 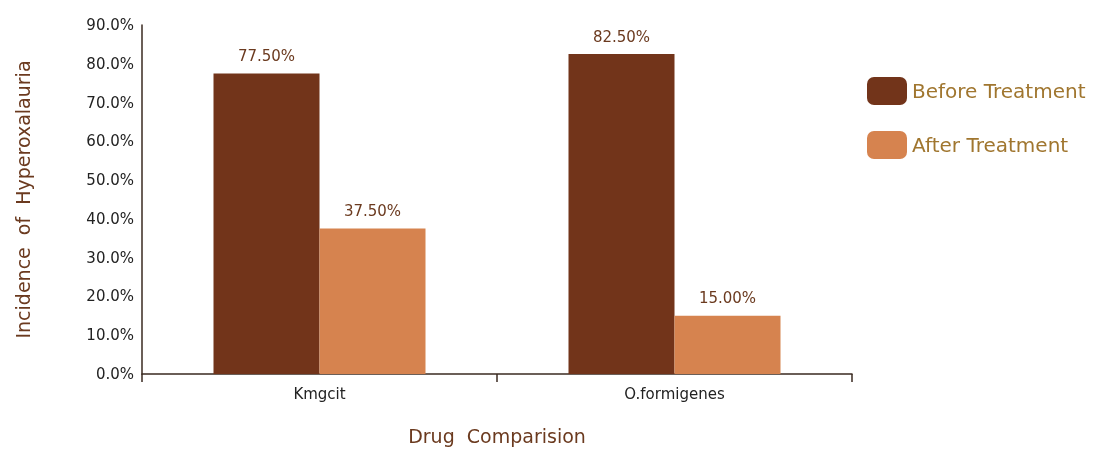 What do you see at coordinates (999, 91) in the screenshot?
I see `legend-label: Before Treatment` at bounding box center [999, 91].